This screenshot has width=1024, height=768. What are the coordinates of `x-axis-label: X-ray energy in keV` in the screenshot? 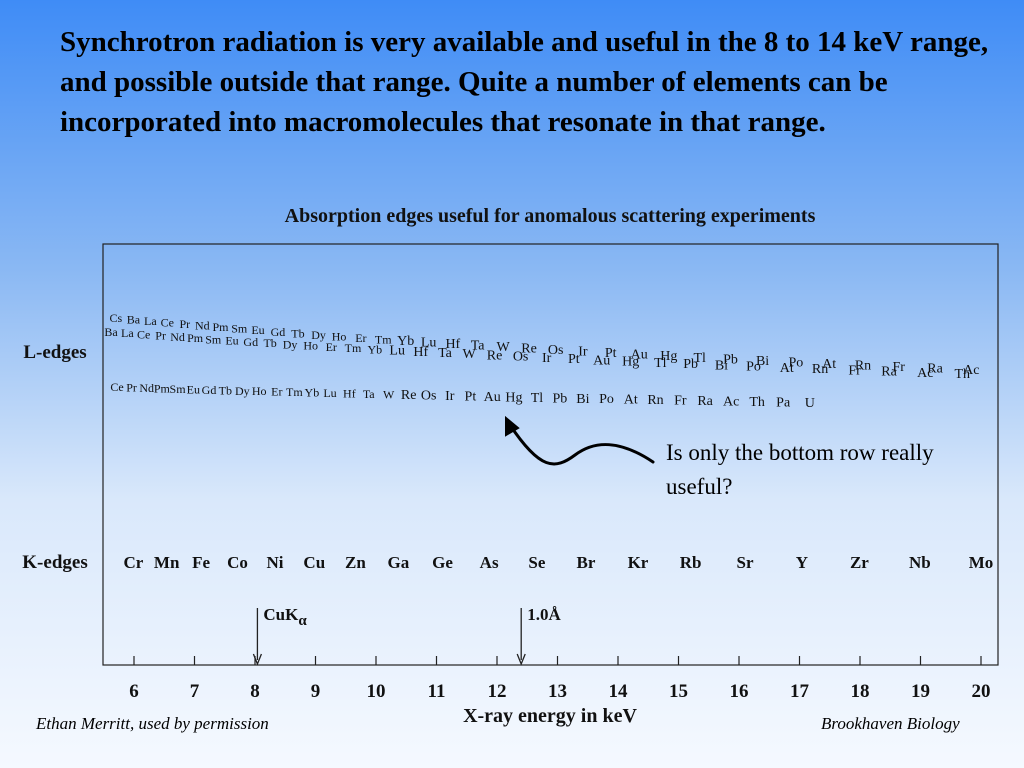 It's located at (550, 716).